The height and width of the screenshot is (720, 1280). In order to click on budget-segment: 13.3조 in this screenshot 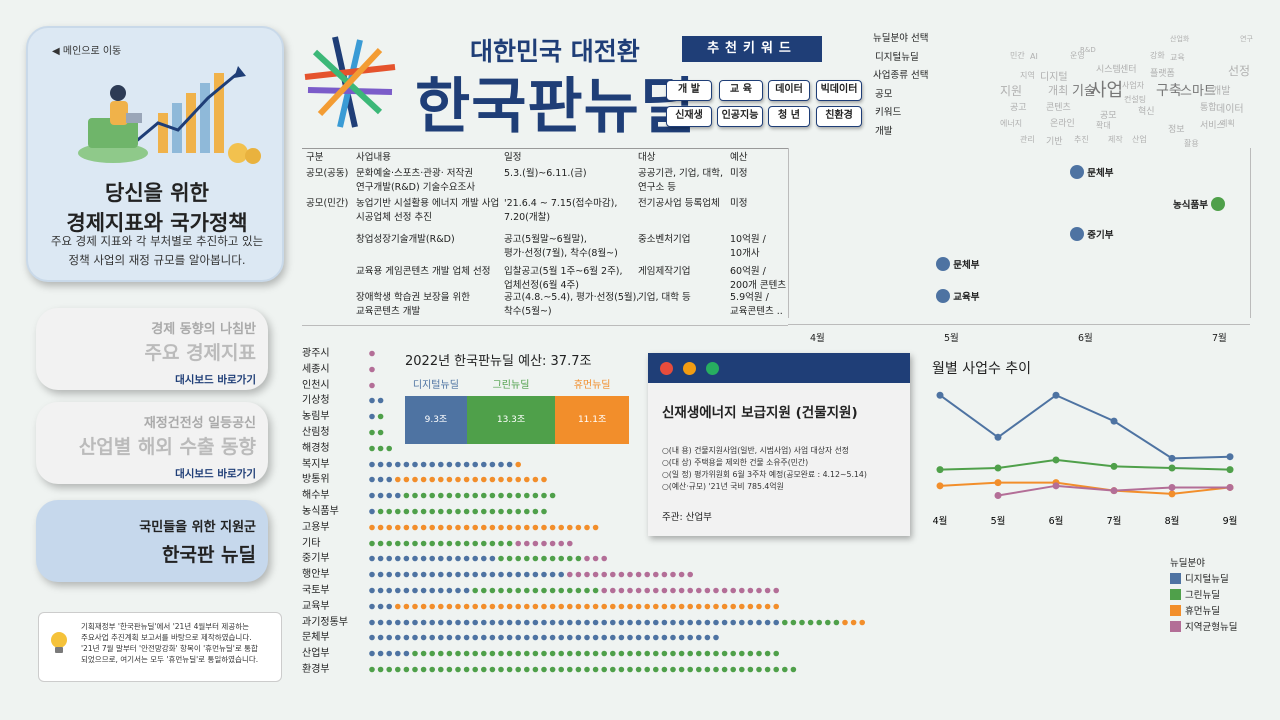, I will do `click(511, 420)`.